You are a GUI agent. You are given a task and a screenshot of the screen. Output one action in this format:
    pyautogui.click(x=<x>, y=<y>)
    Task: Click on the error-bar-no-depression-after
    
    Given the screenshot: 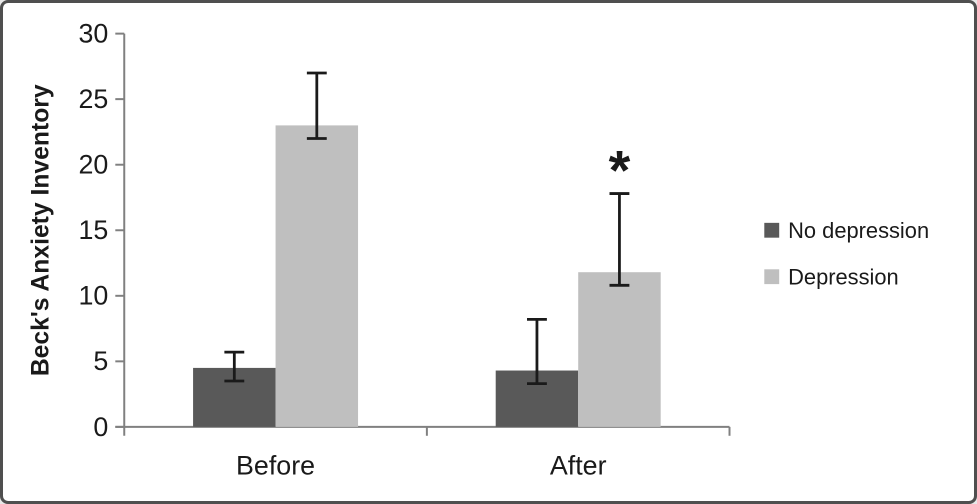 What is the action you would take?
    pyautogui.click(x=537, y=352)
    